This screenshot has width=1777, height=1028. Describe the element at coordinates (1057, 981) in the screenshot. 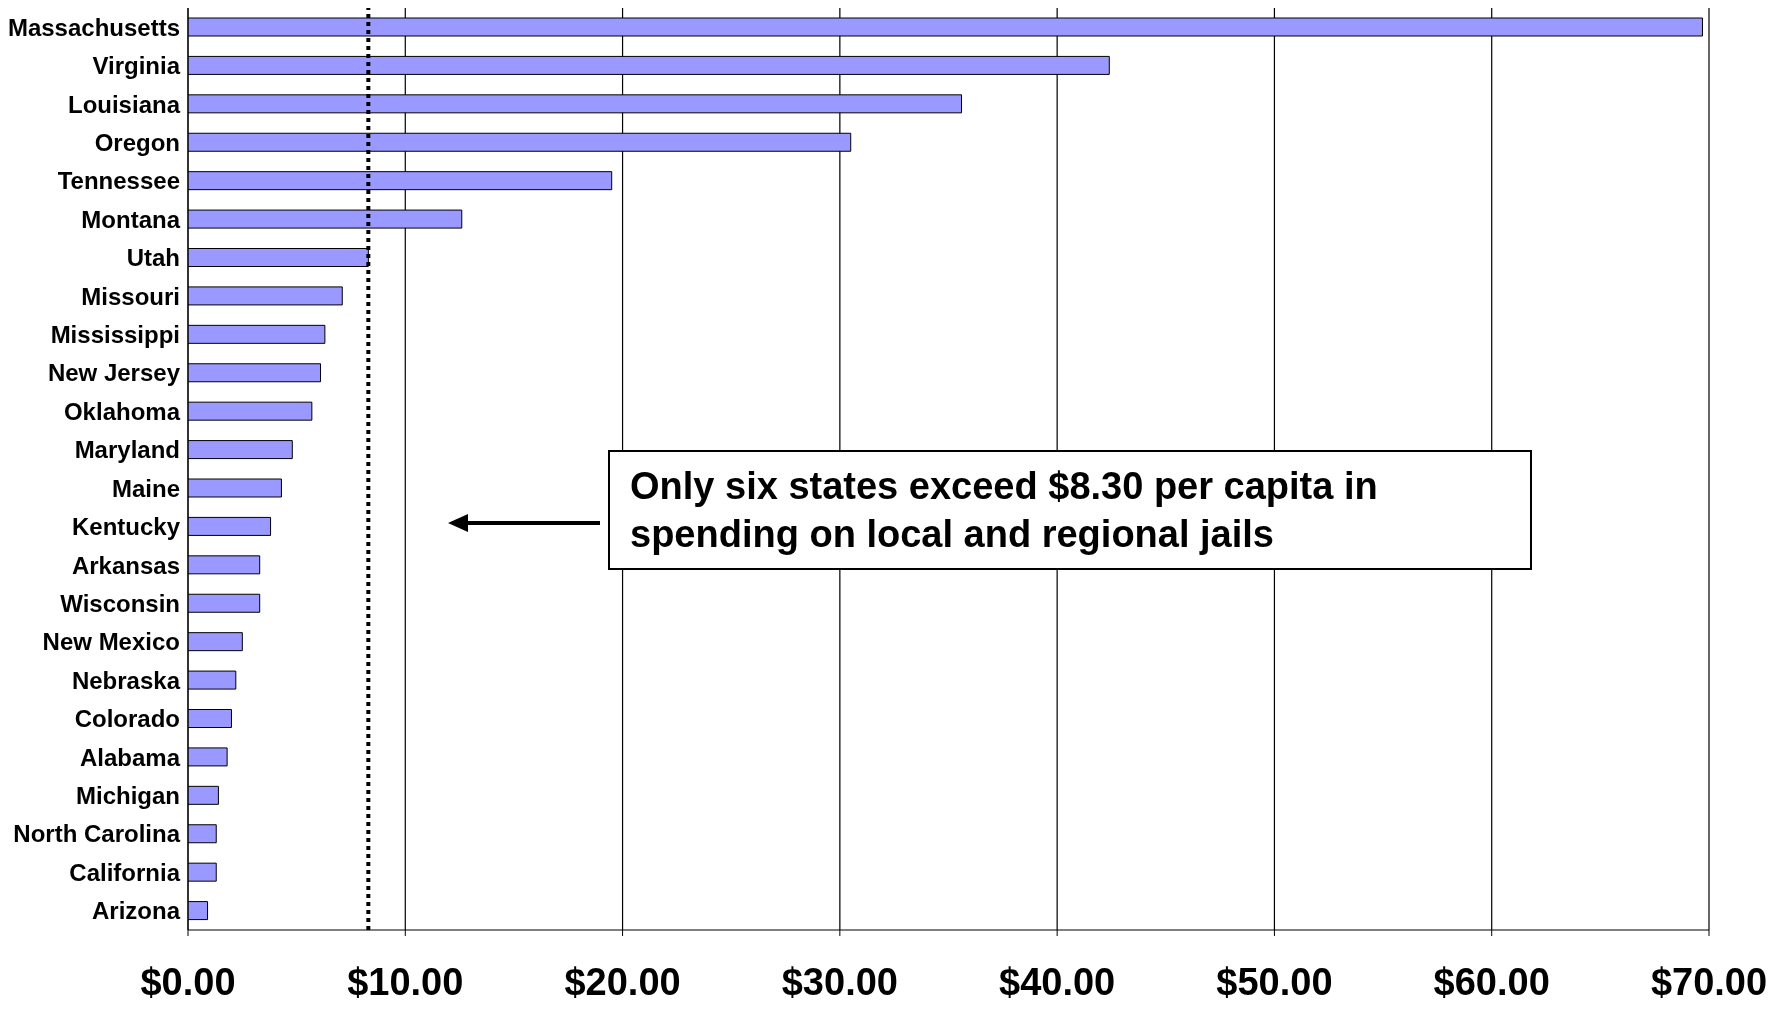

I see `x-tick-label: $40.00` at that location.